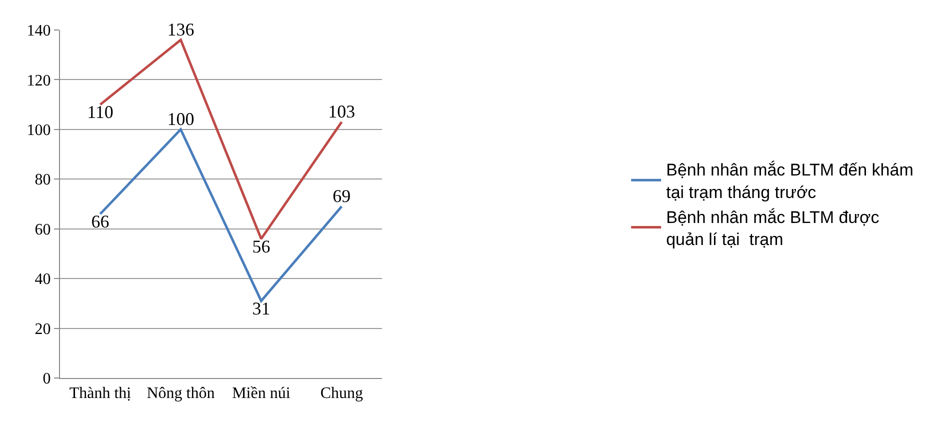 The image size is (931, 428). Describe the element at coordinates (42, 279) in the screenshot. I see `y-tick-label: 40` at that location.